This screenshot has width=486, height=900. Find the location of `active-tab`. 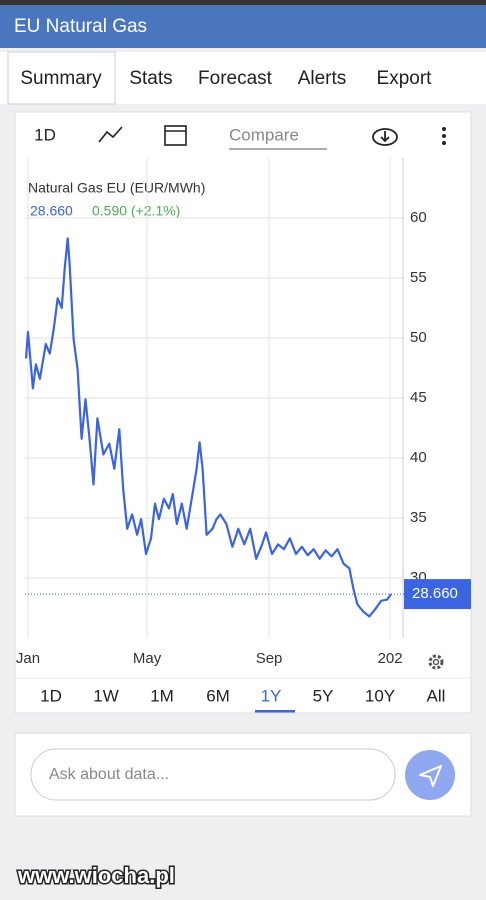

active-tab is located at coordinates (61, 78).